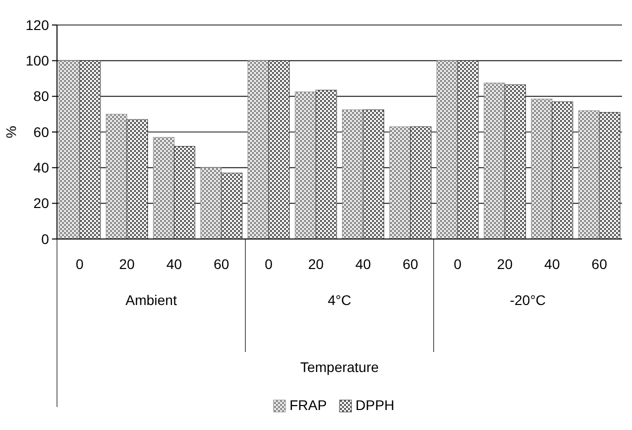 The height and width of the screenshot is (430, 632). What do you see at coordinates (45, 238) in the screenshot?
I see `y-tick-label: 0` at bounding box center [45, 238].